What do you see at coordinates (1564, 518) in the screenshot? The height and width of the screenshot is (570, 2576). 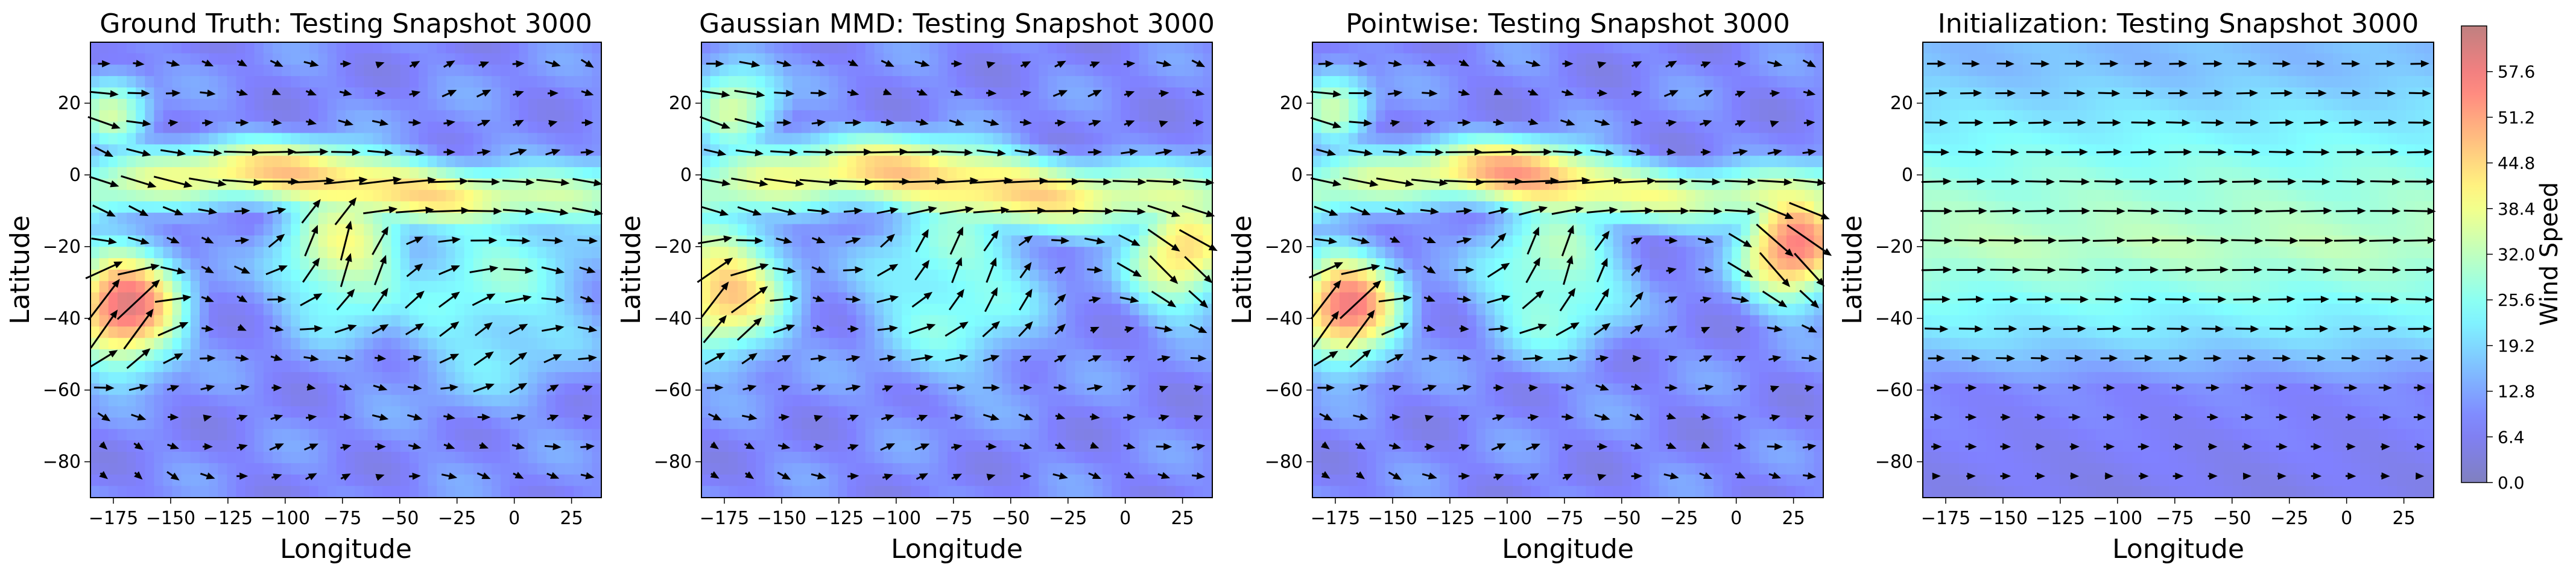 I see `x-tick-label: −75` at bounding box center [1564, 518].